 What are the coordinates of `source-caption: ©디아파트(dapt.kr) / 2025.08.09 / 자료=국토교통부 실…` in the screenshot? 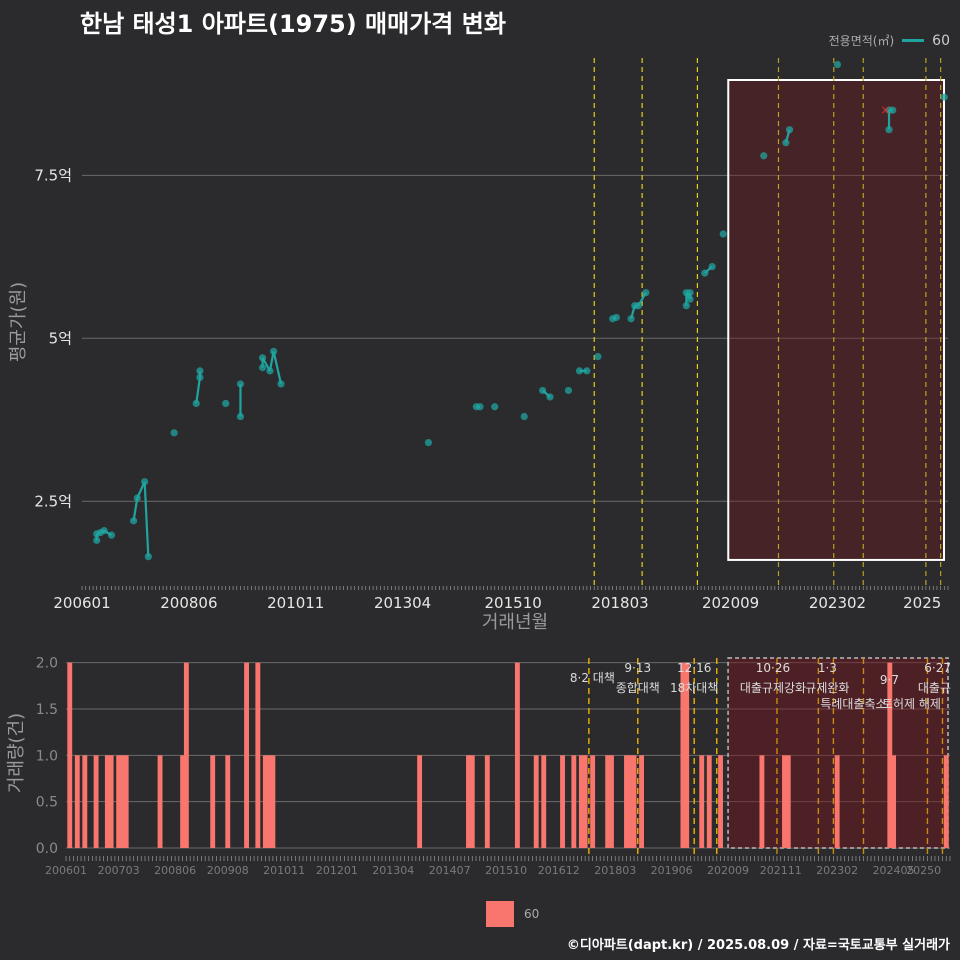 It's located at (758, 945).